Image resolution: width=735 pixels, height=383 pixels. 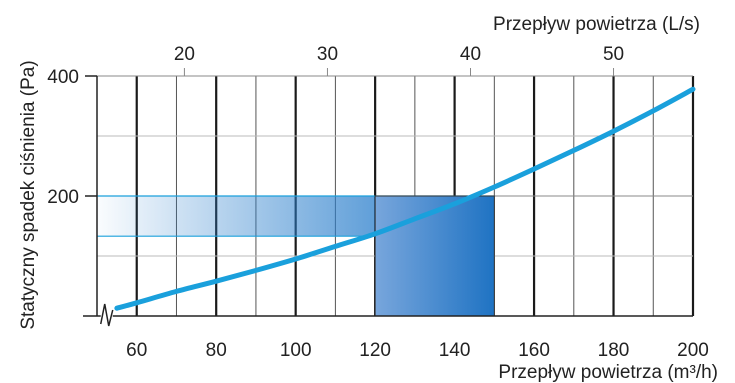 What do you see at coordinates (63, 77) in the screenshot?
I see `y-tick-label: 400` at bounding box center [63, 77].